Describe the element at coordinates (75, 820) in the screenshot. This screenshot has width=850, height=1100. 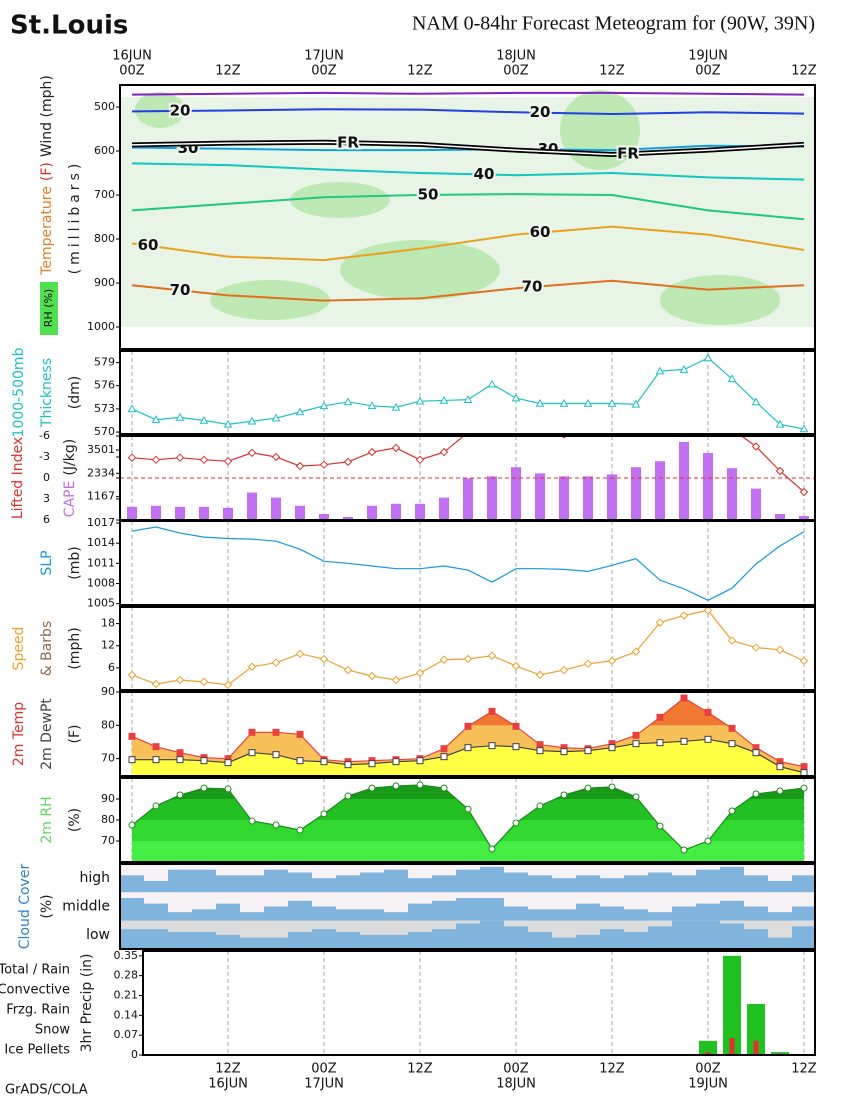
I see `y-axis-label: (%)` at that location.